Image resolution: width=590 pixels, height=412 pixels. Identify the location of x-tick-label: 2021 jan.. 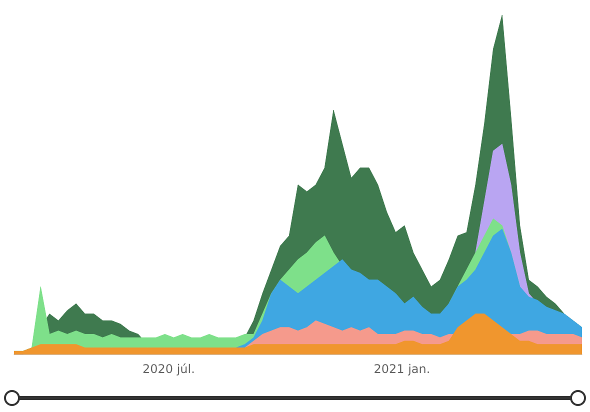
(402, 369).